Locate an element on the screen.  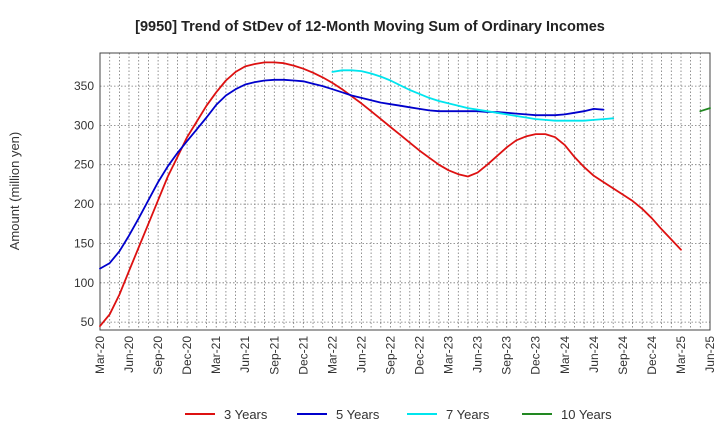
legend-label: 3 Years is located at coordinates (246, 414).